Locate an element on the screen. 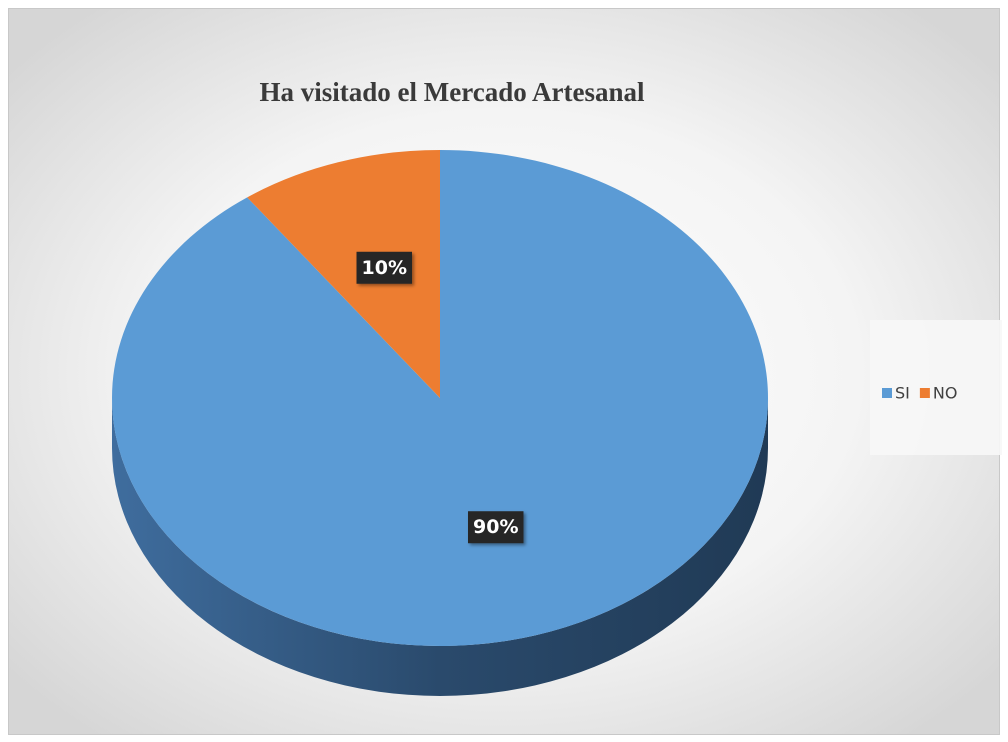  legend-label: NO is located at coordinates (945, 393).